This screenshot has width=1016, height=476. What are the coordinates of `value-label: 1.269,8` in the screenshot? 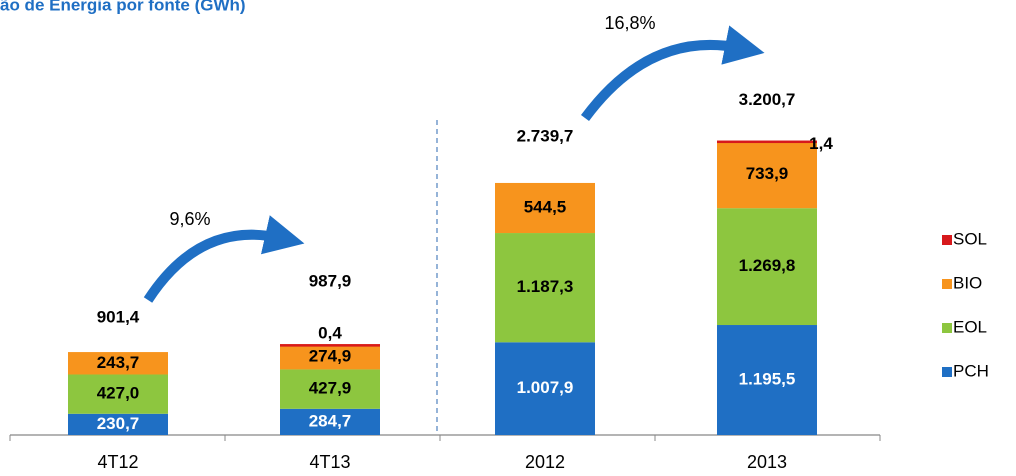 It's located at (767, 265).